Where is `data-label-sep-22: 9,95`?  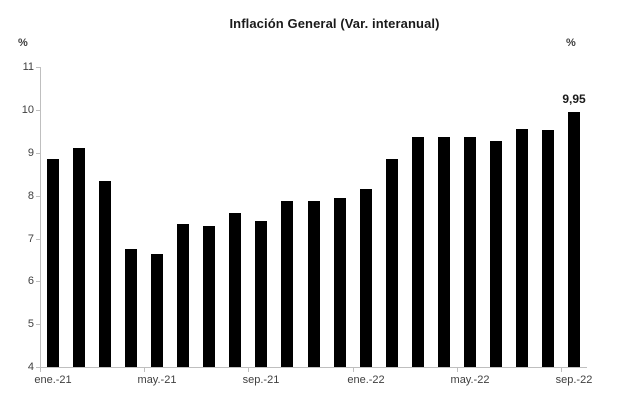 data-label-sep-22: 9,95 is located at coordinates (574, 99).